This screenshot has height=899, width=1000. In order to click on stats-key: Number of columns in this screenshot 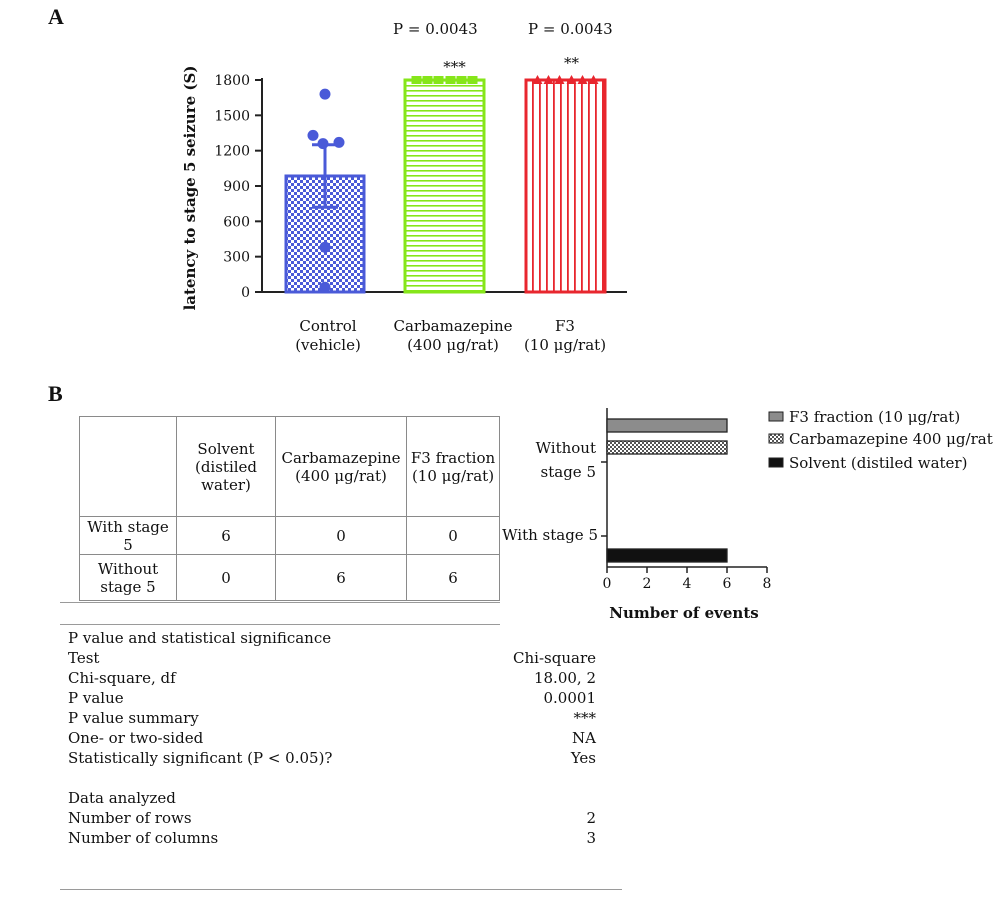, I will do `click(143, 838)`.